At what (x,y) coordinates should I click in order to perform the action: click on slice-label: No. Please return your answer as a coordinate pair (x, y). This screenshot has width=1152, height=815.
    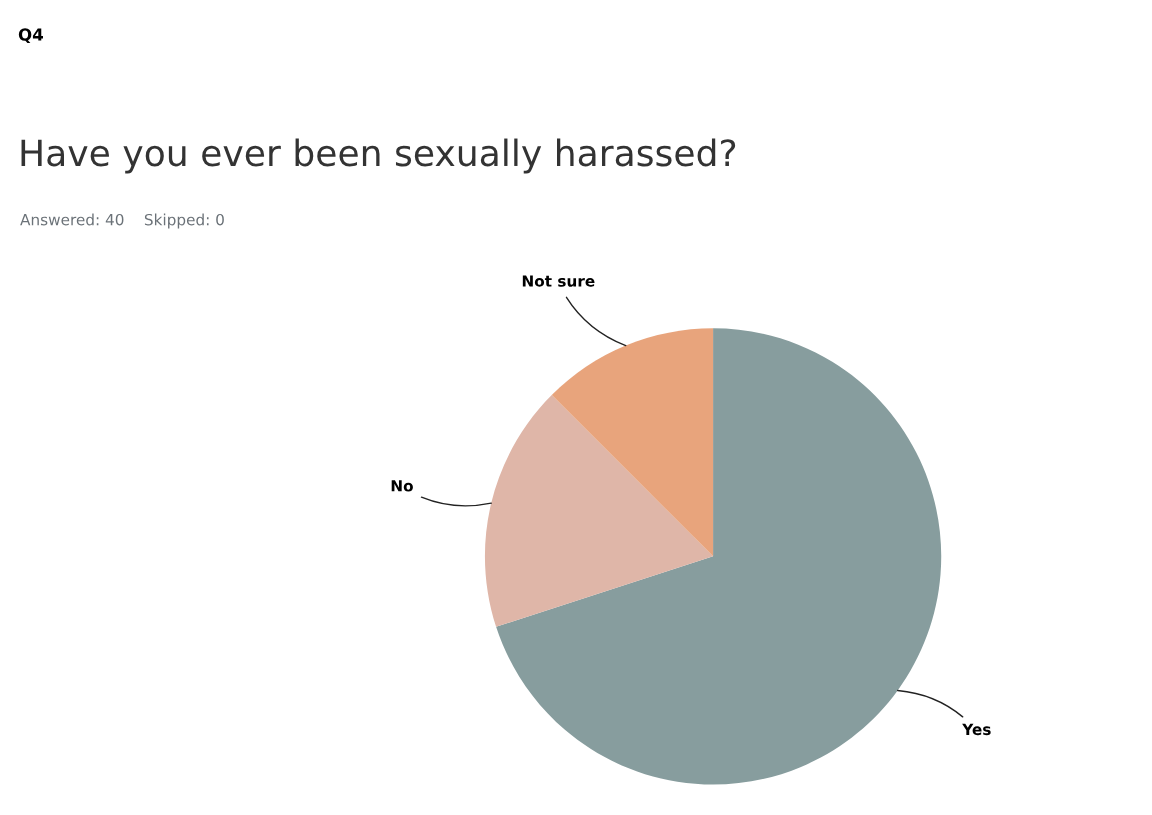
    Looking at the image, I should click on (402, 486).